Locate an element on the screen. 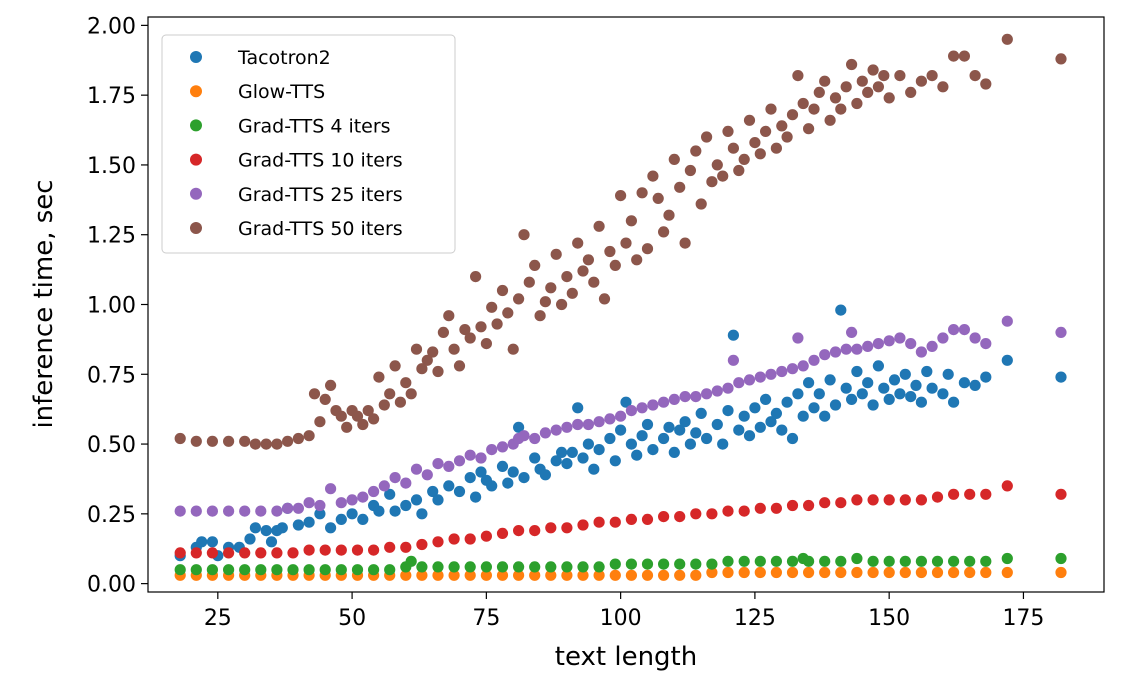 The width and height of the screenshot is (1126, 681). legend-label: Grad-TTS 50 iters is located at coordinates (320, 229).